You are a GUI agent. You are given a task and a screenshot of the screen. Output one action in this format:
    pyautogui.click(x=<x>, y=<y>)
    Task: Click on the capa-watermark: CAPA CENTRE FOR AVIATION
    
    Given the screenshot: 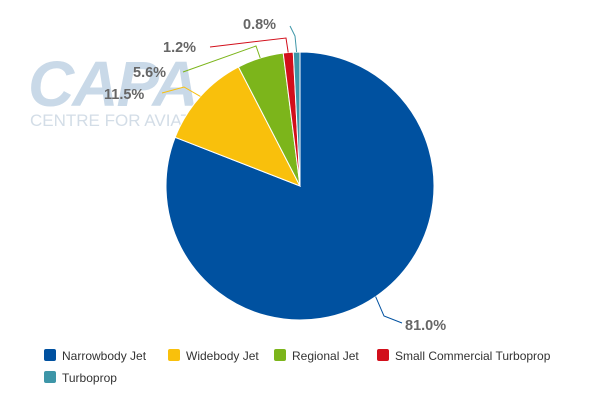 What is the action you would take?
    pyautogui.click(x=124, y=89)
    